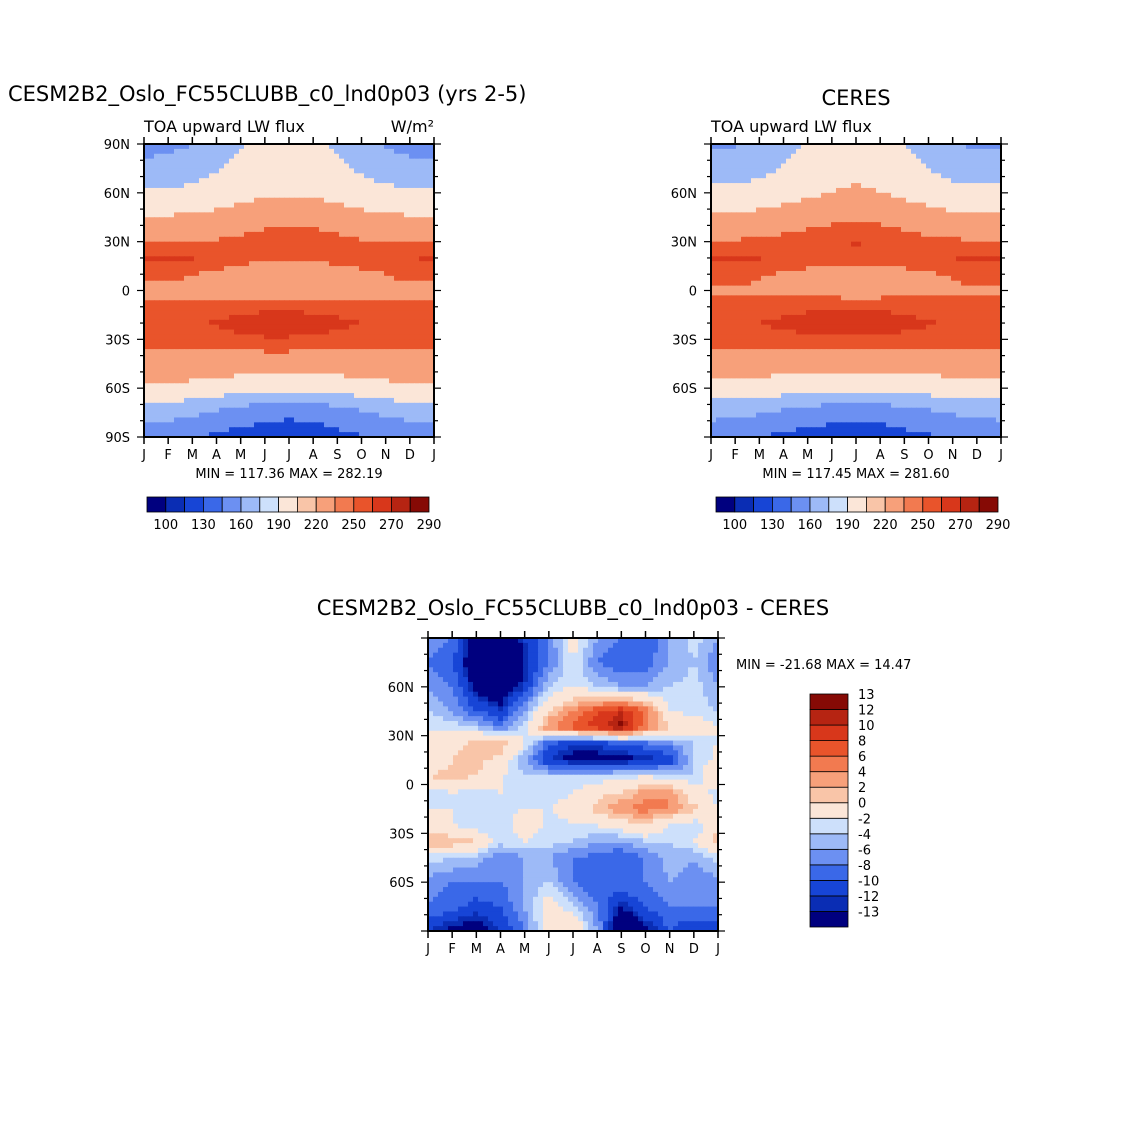  What do you see at coordinates (856, 290) in the screenshot?
I see `obs-contour-field` at bounding box center [856, 290].